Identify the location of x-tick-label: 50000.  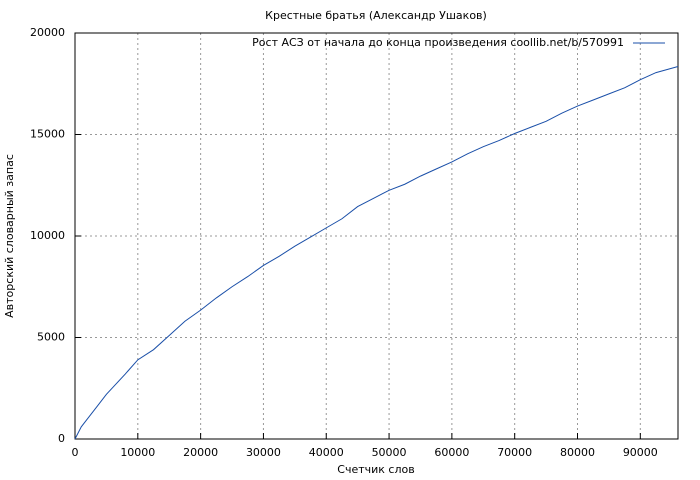
(389, 452).